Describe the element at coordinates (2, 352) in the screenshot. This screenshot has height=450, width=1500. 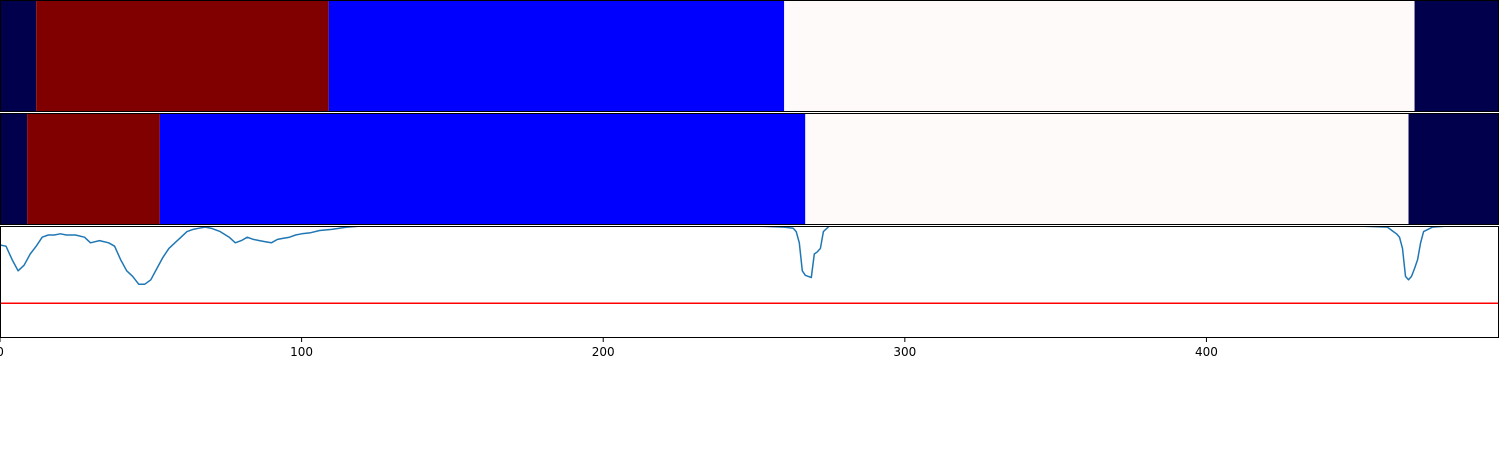
I see `x-tick-label: 0` at that location.